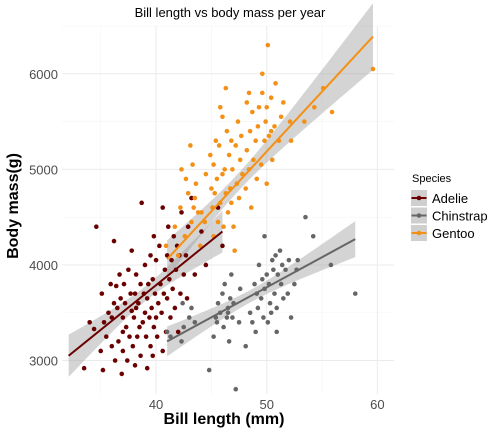 This screenshot has height=432, width=504. What do you see at coordinates (450, 198) in the screenshot?
I see `legend-label-adelie: Adelie` at bounding box center [450, 198].